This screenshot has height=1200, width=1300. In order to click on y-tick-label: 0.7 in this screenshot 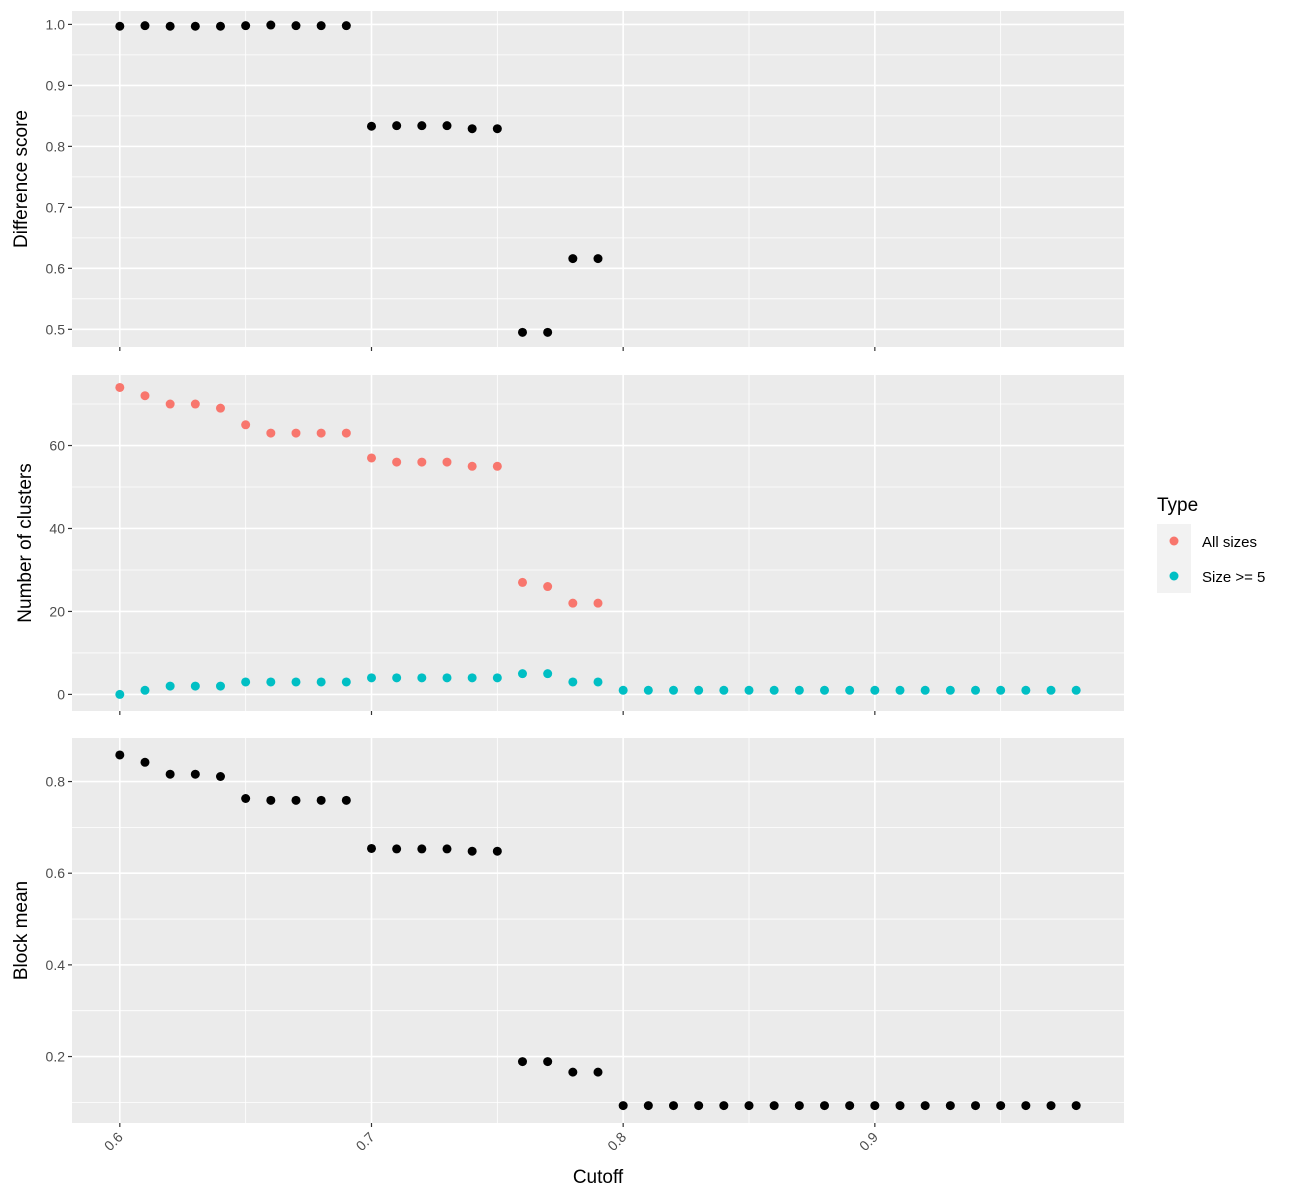, I will do `click(56, 207)`.